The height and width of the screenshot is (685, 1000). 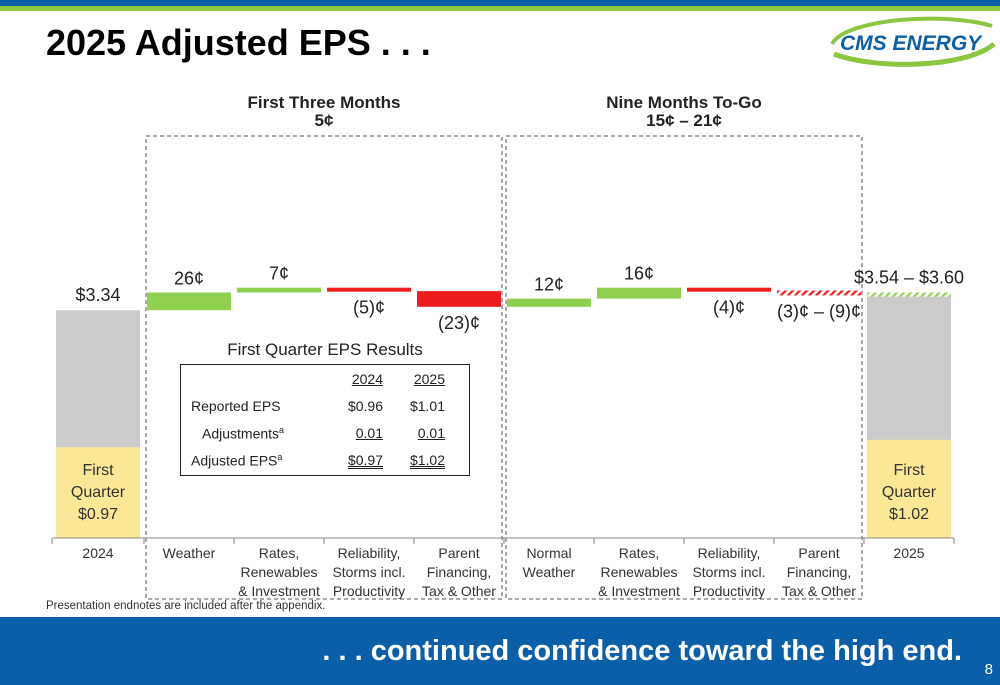 I want to click on bar-inner-label: $1.02, so click(x=909, y=514).